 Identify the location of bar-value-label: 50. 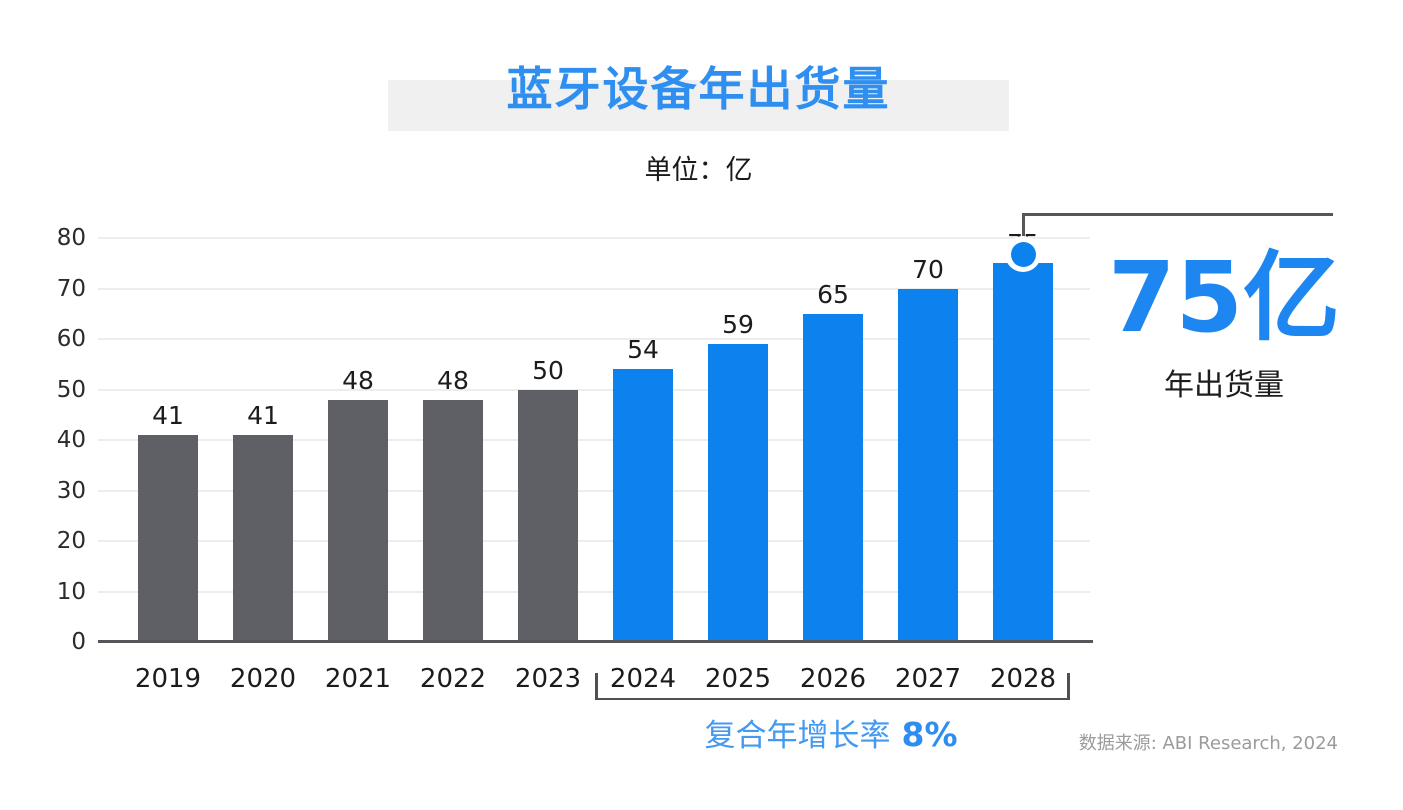
(548, 370).